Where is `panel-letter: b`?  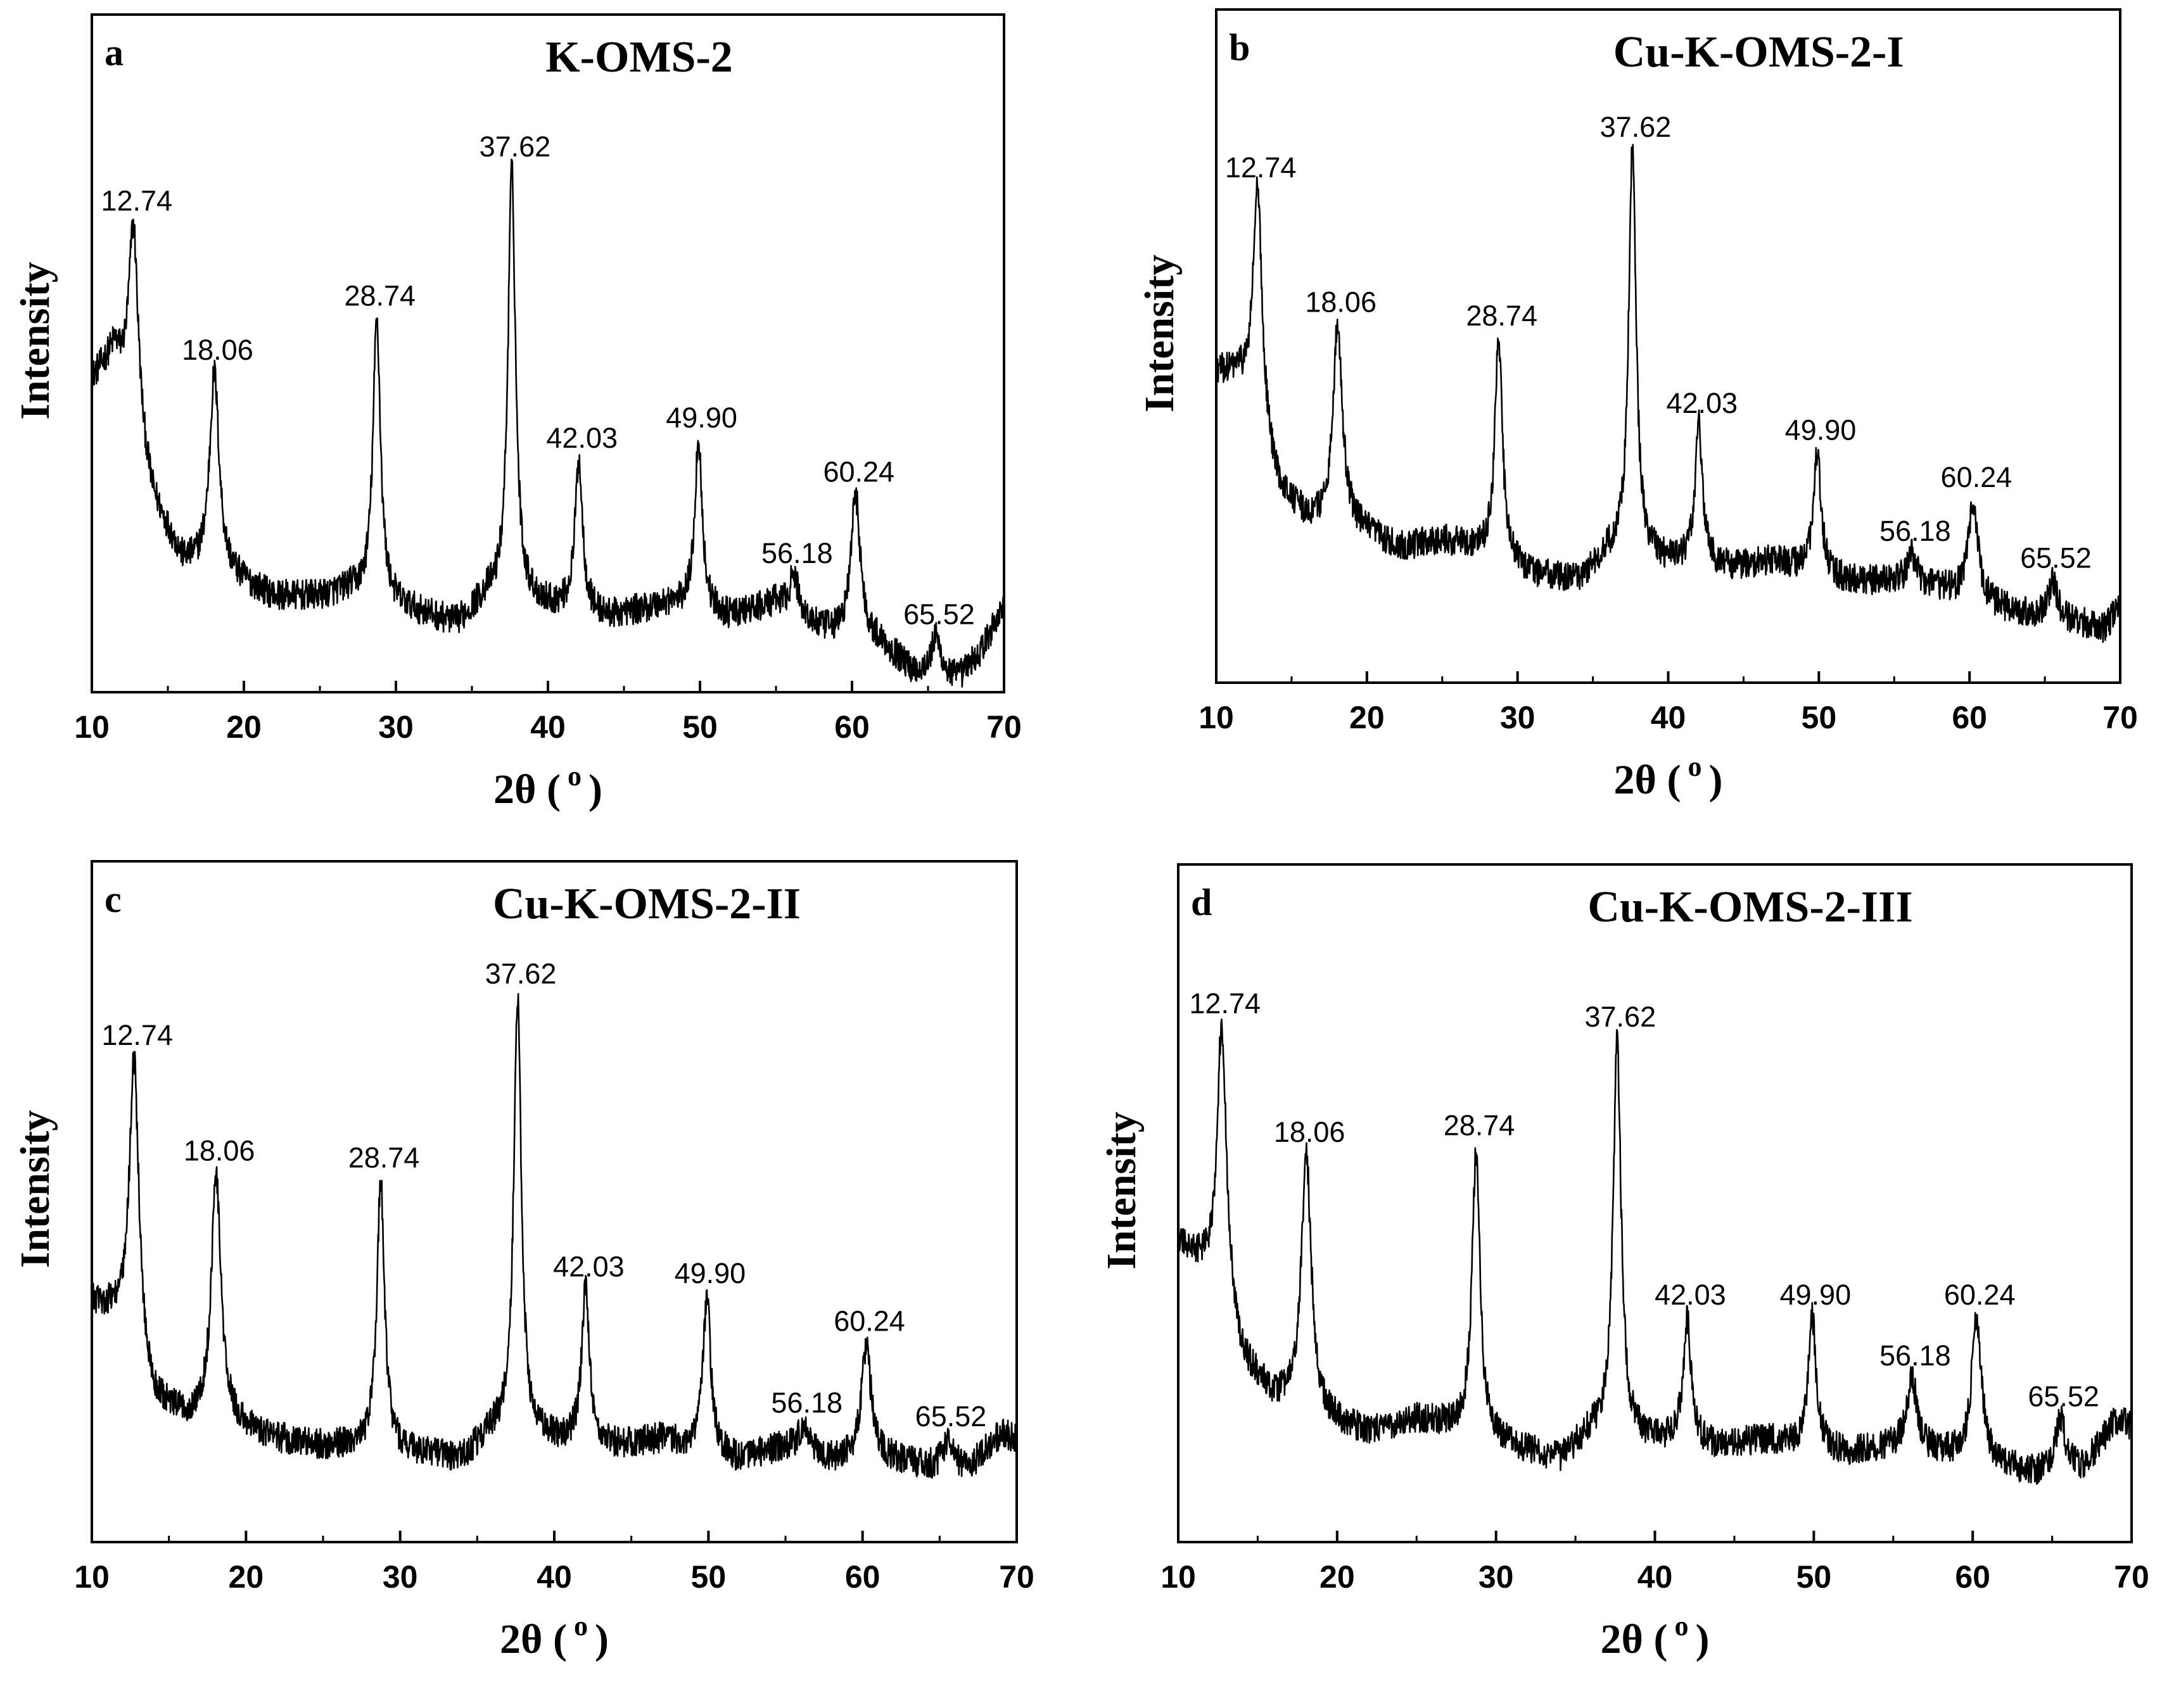
panel-letter: b is located at coordinates (1239, 48).